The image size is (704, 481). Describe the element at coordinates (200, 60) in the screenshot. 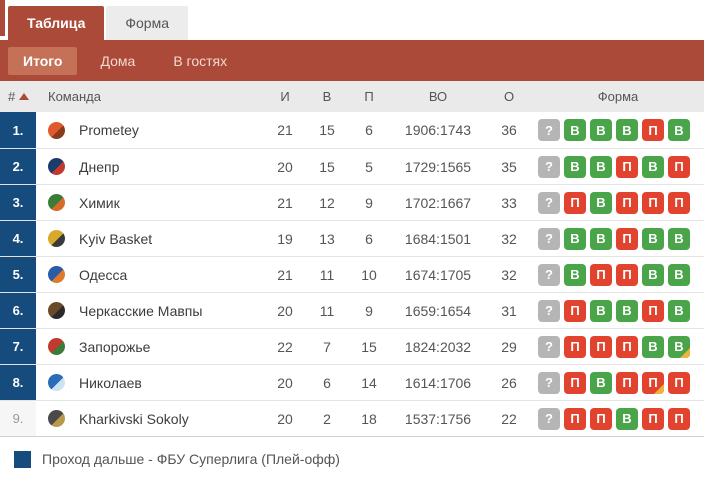

I see `subtab-away: В гостях` at that location.